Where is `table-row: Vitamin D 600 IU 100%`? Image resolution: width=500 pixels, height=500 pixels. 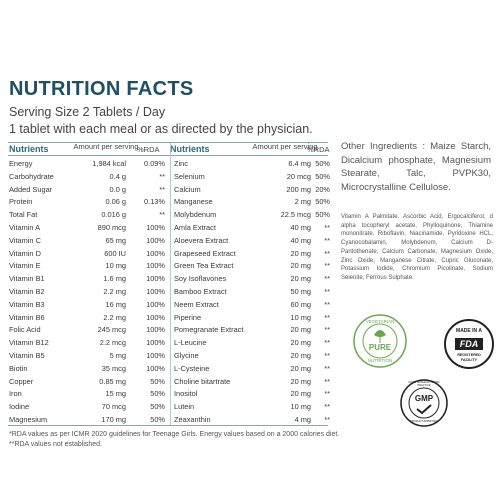
table-row: Vitamin D 600 IU 100% is located at coordinates (88, 253).